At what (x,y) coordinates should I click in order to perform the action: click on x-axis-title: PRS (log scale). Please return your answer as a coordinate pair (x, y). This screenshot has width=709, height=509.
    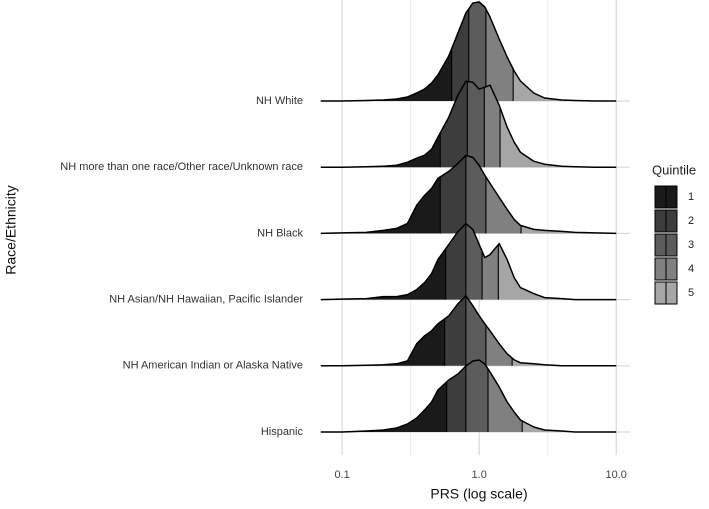
    Looking at the image, I should click on (478, 494).